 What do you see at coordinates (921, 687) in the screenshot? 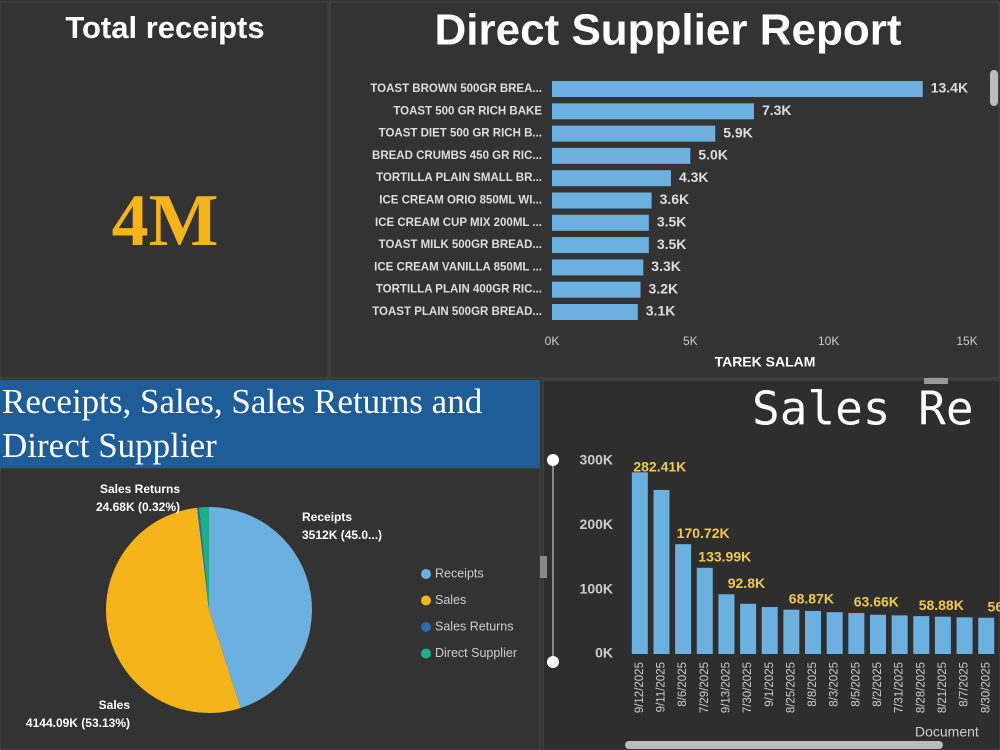
I see `x-tick-label: 8/28/2025` at bounding box center [921, 687].